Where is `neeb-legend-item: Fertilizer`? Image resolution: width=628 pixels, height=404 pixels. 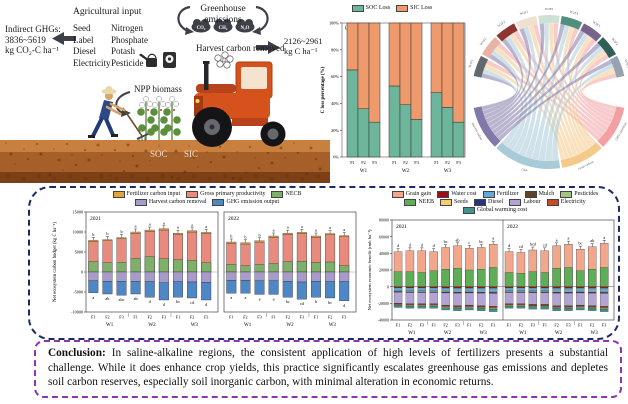
neeb-legend-item: Fertilizer is located at coordinates (500, 194).